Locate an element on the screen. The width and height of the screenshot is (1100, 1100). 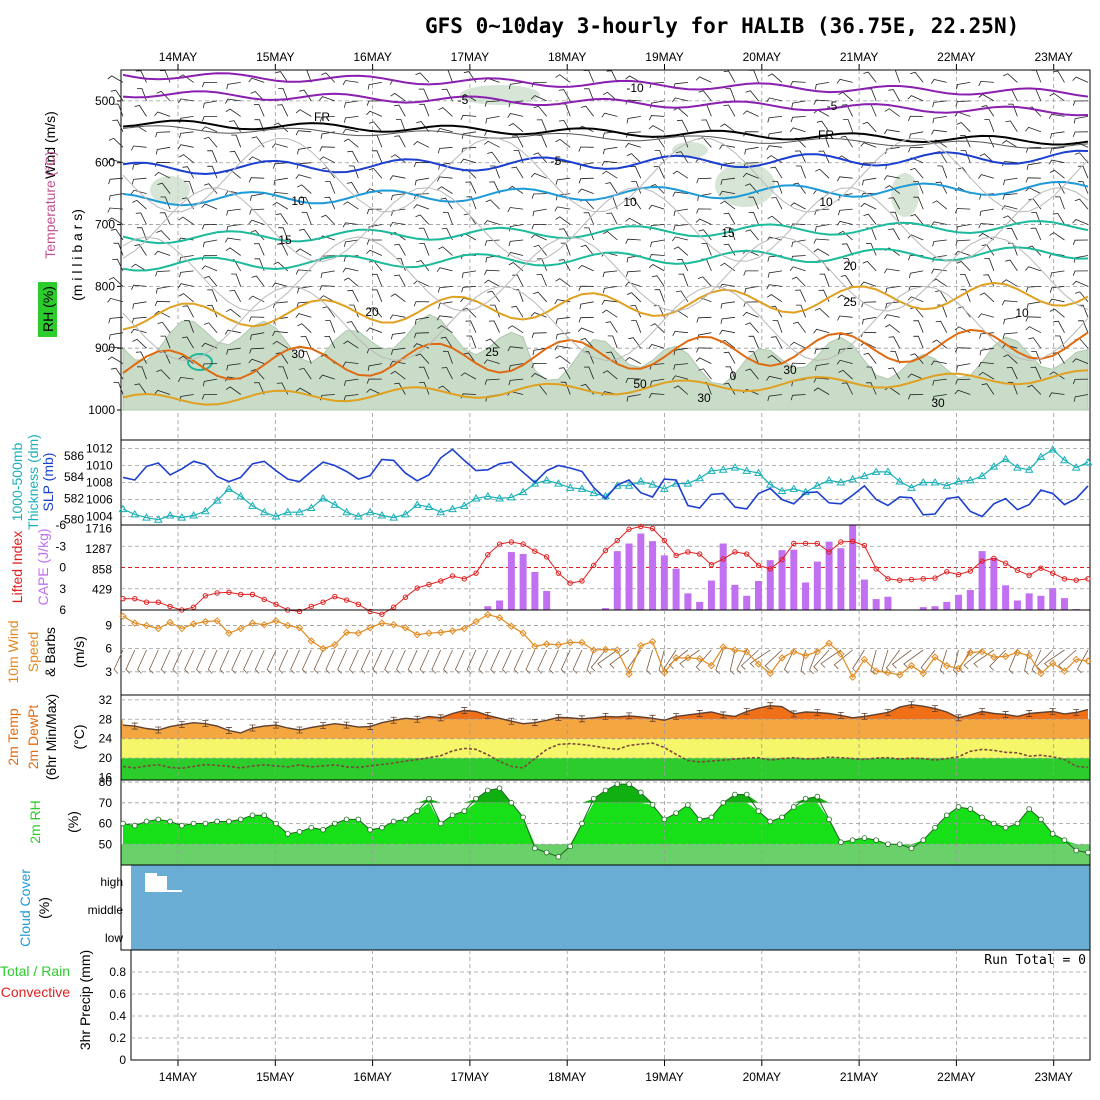
rh2m-grid is located at coordinates (605, 822).